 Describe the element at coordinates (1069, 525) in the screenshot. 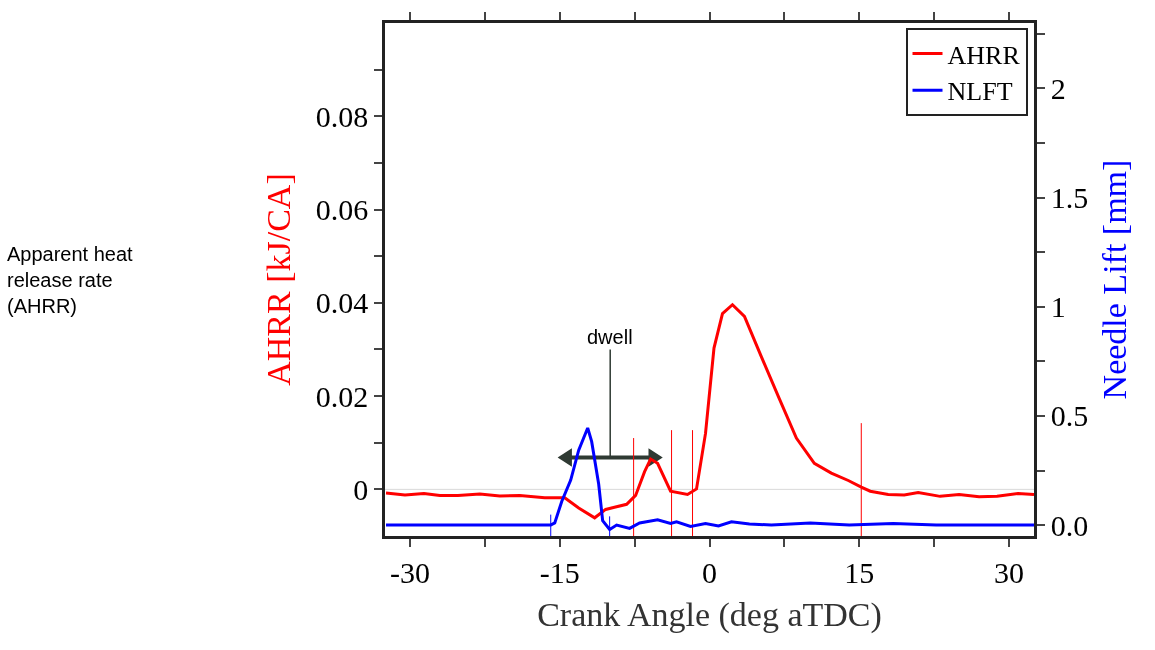

I see `y2-tick-label: 0.0` at that location.